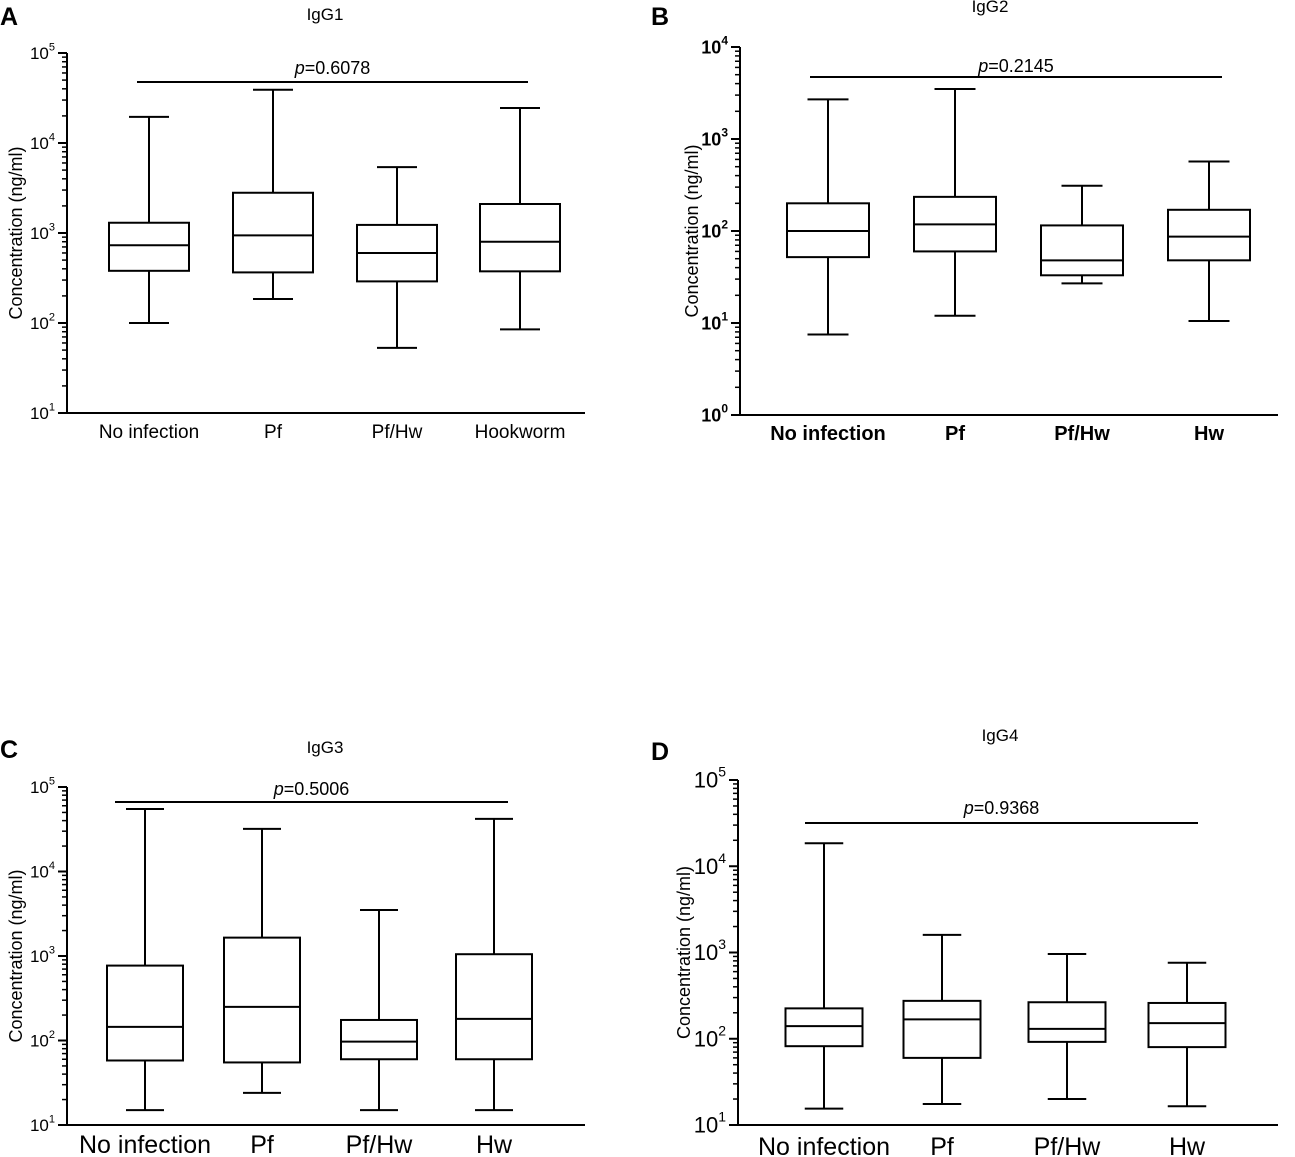 The height and width of the screenshot is (1157, 1295). What do you see at coordinates (660, 17) in the screenshot?
I see `panel-letter: B` at bounding box center [660, 17].